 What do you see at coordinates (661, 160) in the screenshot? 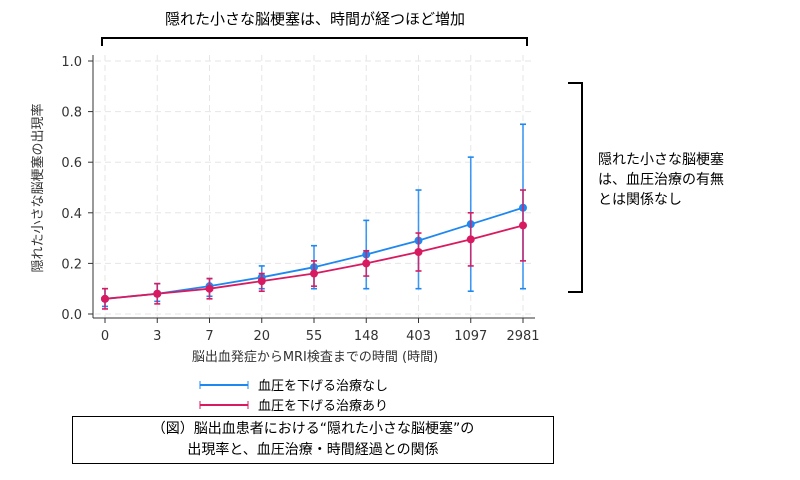
I see `right-annotation-line: 隠れた小さな脳梗塞` at bounding box center [661, 160].